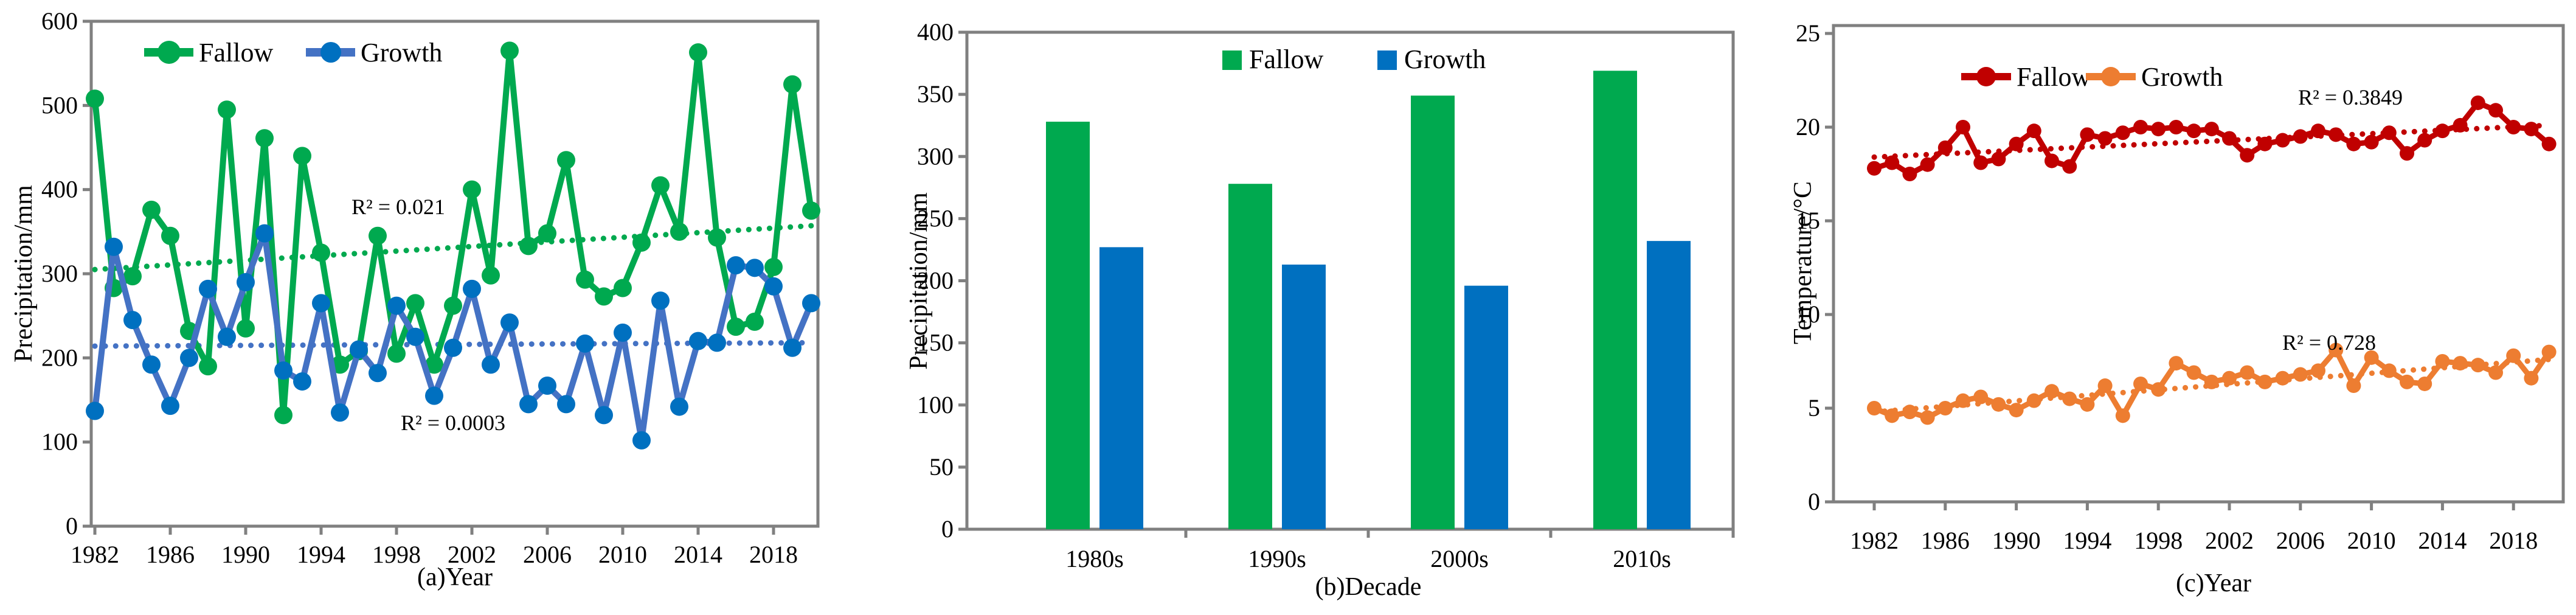  Describe the element at coordinates (321, 554) in the screenshot. I see `x-tick-label: 1994` at that location.